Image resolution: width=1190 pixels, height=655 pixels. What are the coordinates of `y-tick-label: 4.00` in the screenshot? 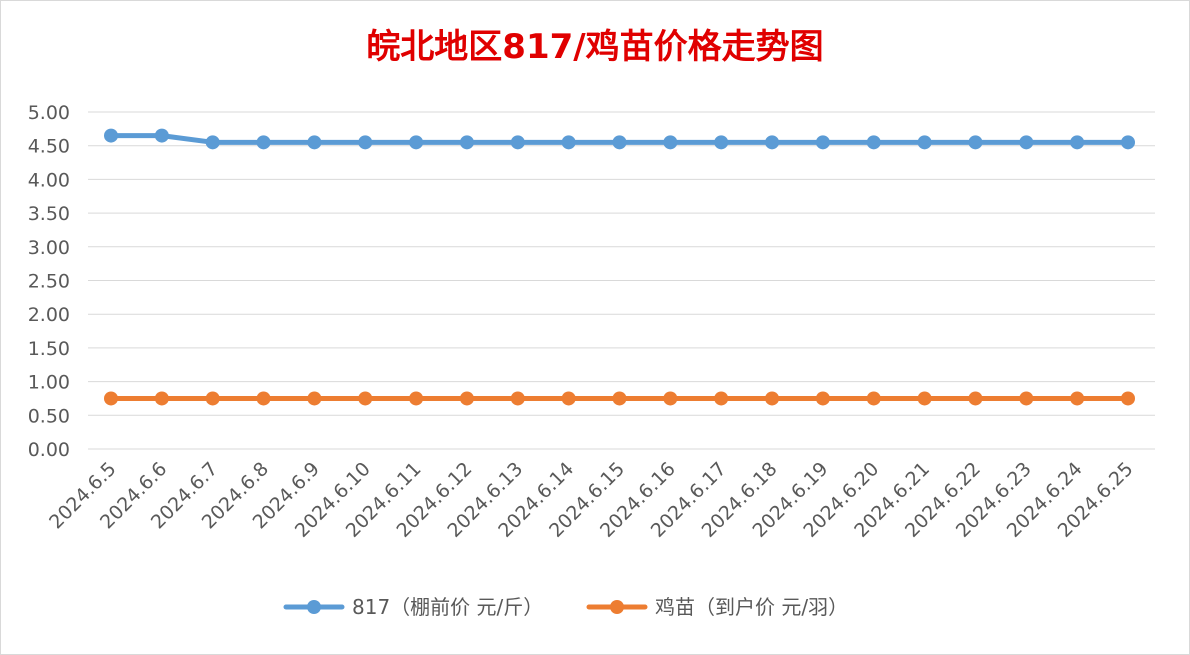 It's located at (49, 180).